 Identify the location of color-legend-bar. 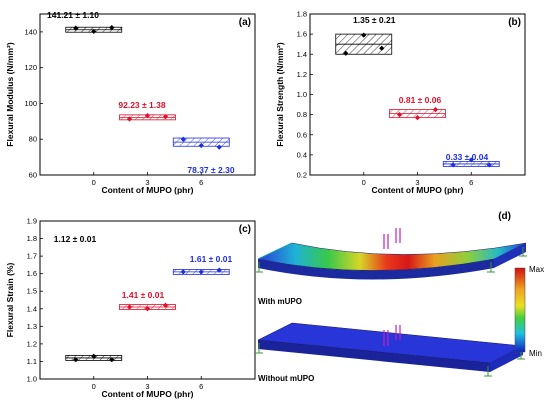
(520, 310).